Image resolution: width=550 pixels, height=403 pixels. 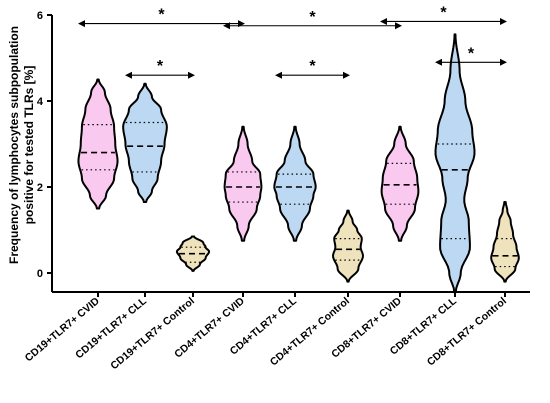 I want to click on y-axis-label-line2: positive for tested TLRs [%], so click(x=29, y=145).